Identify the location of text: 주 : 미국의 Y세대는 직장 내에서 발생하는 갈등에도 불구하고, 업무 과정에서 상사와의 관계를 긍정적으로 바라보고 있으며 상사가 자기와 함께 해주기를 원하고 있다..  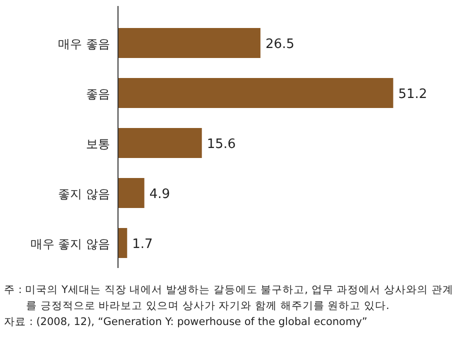
(229, 298).